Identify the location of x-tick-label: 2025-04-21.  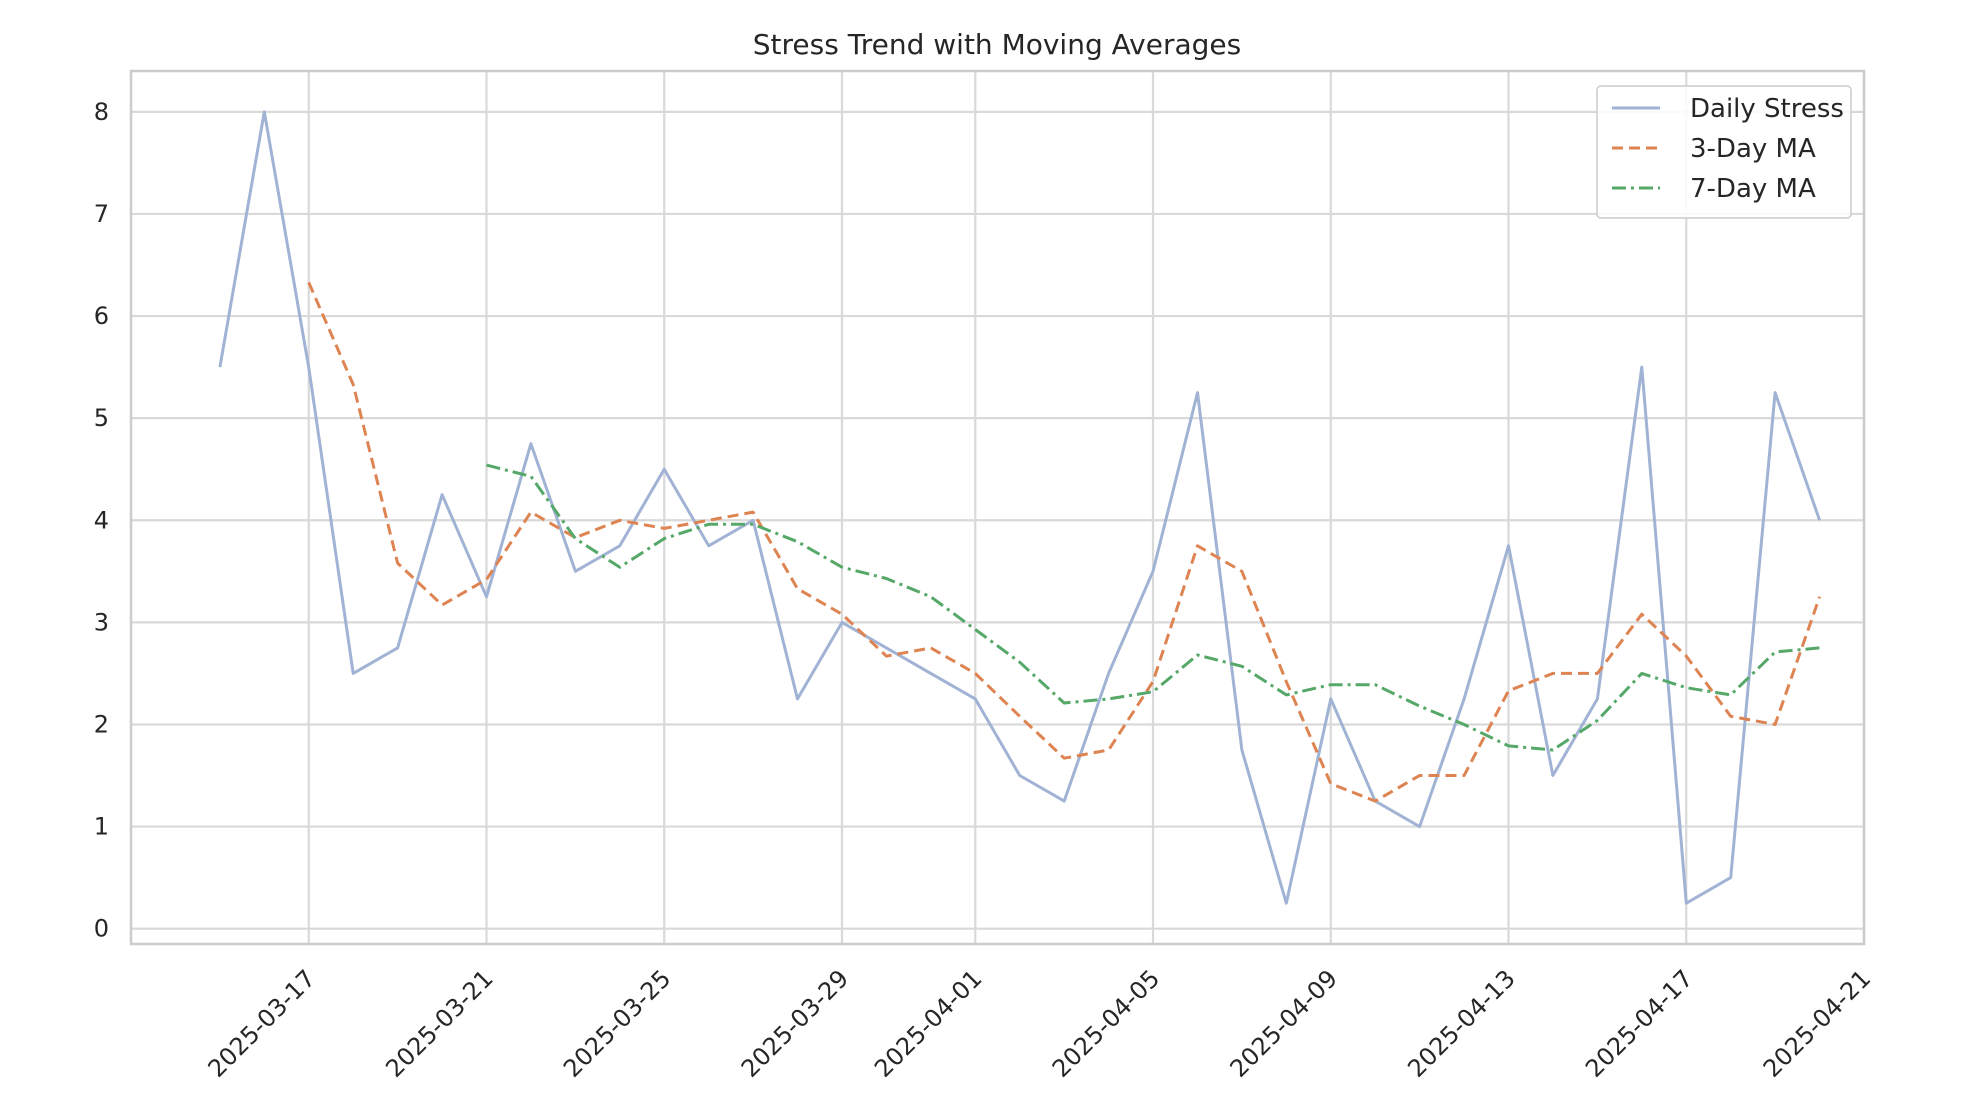
(1817, 1023).